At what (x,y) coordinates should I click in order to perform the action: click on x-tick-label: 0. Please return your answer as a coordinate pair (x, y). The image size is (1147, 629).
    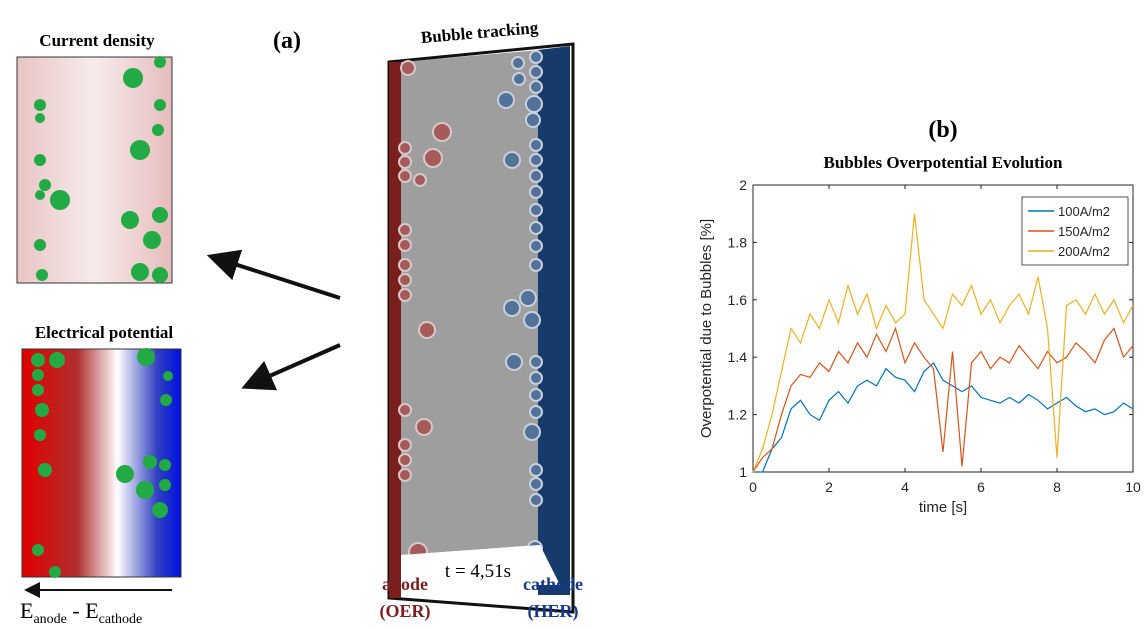
    Looking at the image, I should click on (753, 487).